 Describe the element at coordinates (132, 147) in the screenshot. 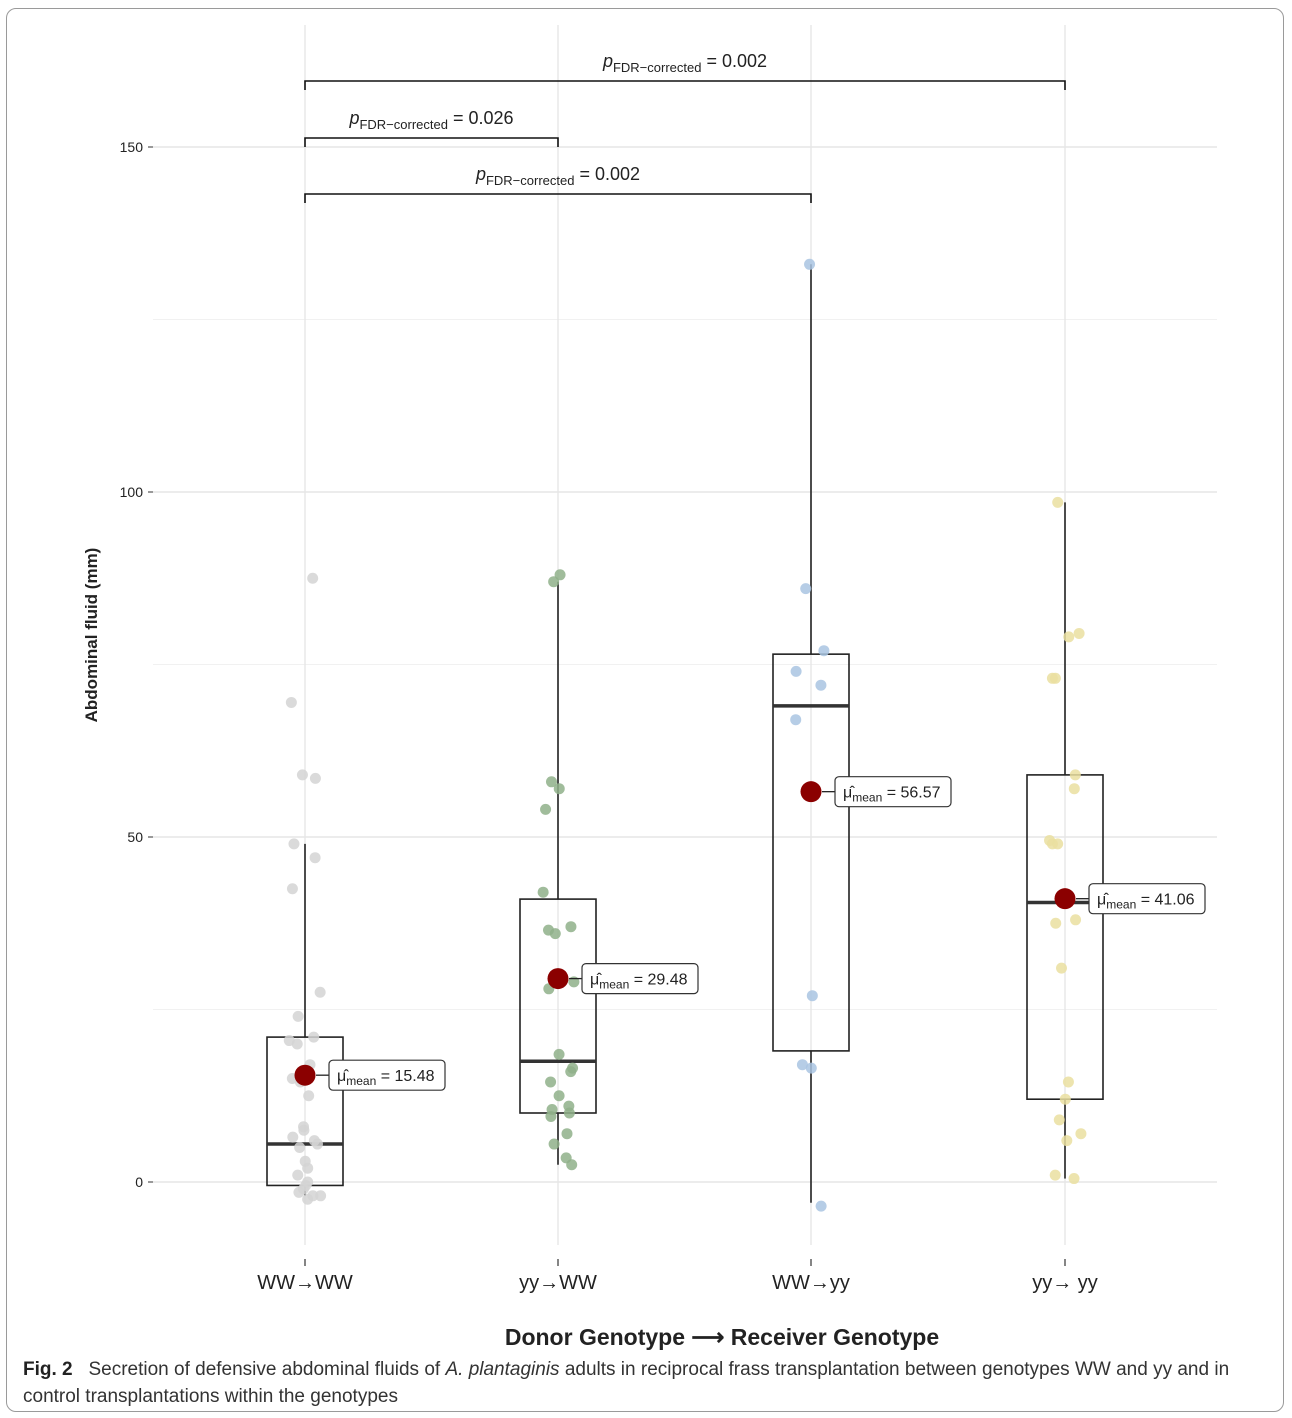

I see `y-tick-label: 150` at that location.